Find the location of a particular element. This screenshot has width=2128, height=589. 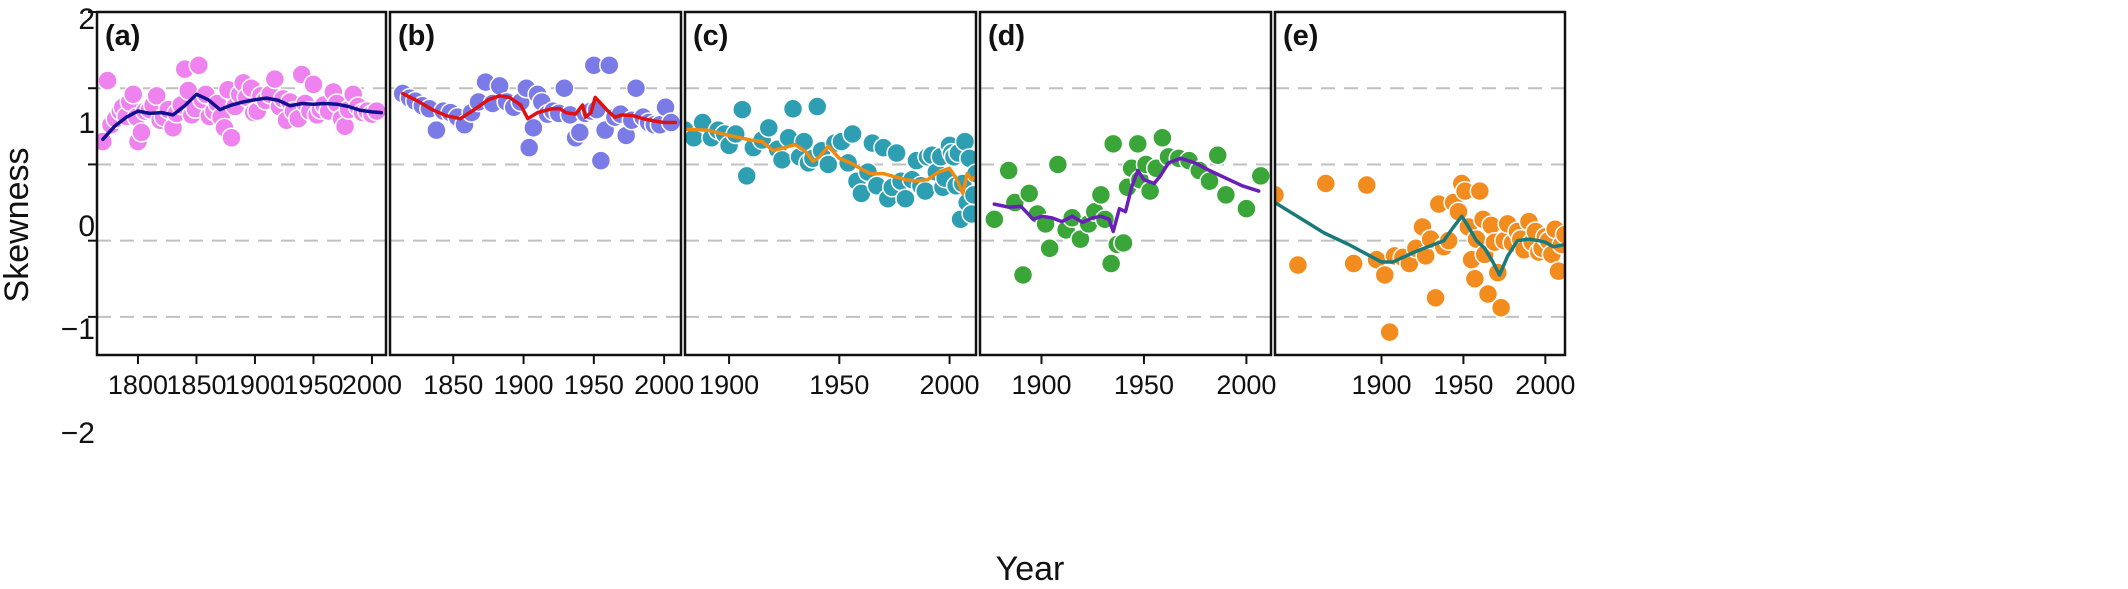

panel-c: (c) 1900 1950 2000 is located at coordinates (831, 205).